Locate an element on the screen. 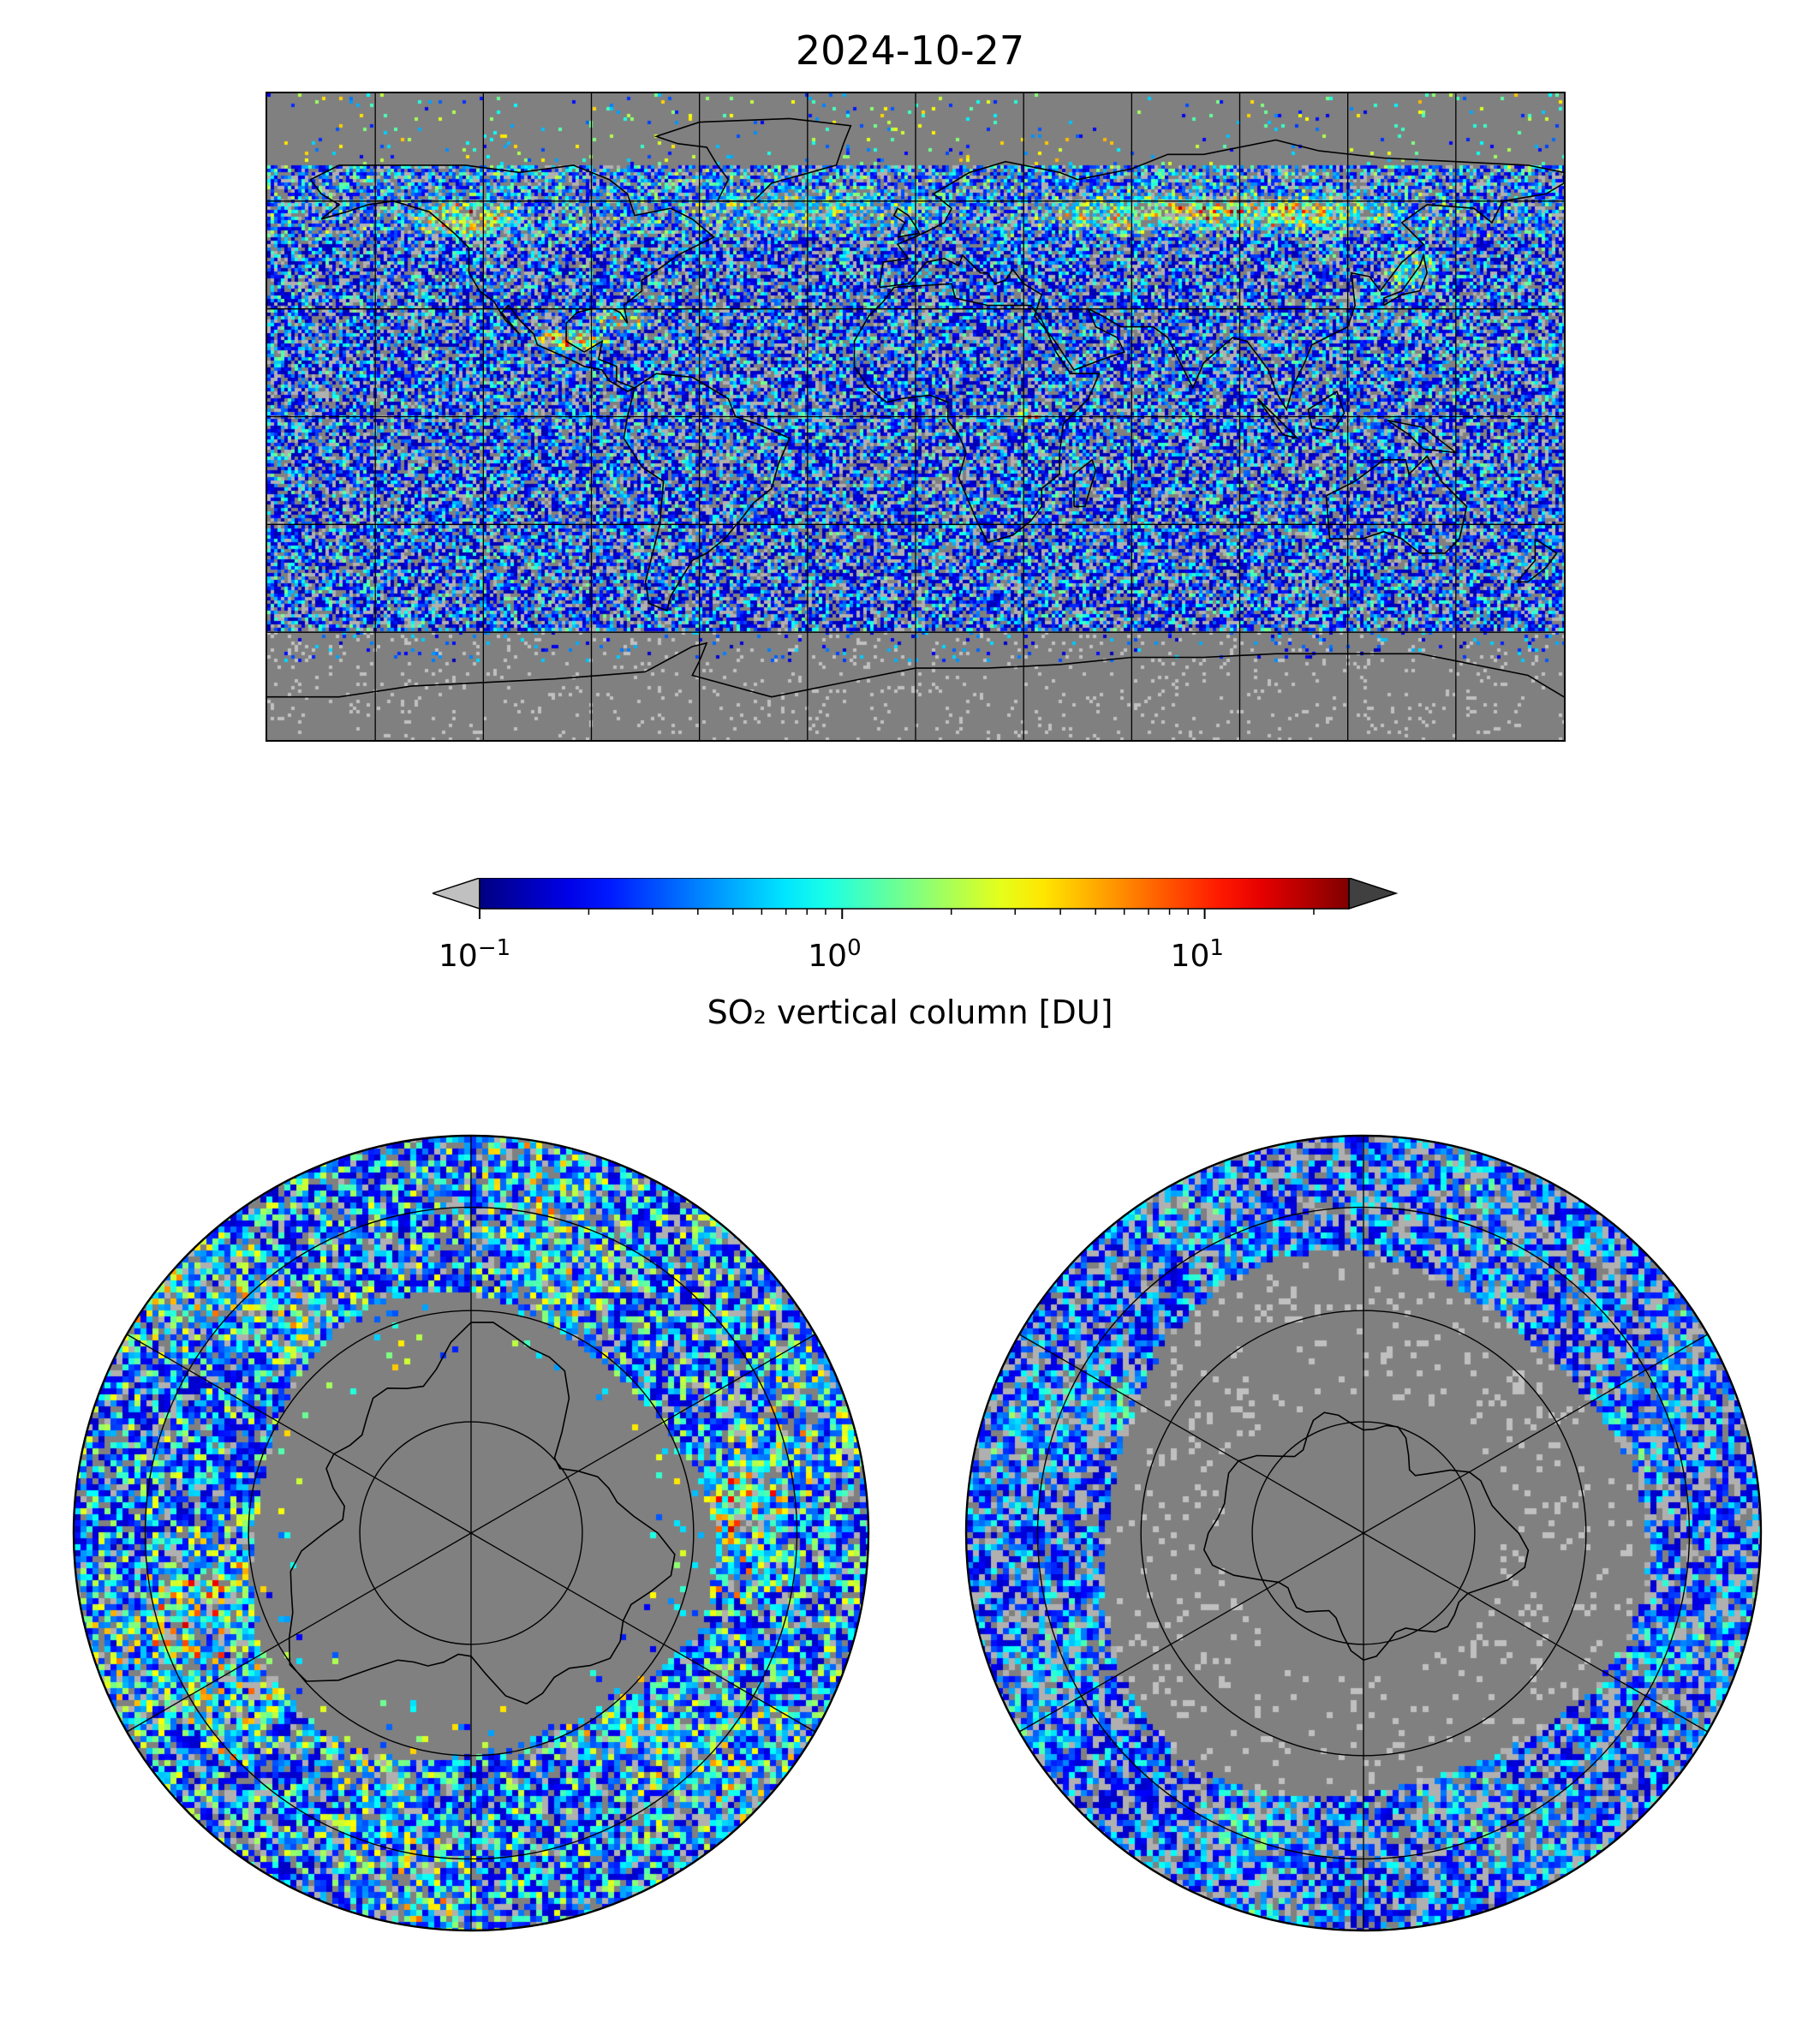 The width and height of the screenshot is (1820, 2023). colorbar is located at coordinates (915, 913).